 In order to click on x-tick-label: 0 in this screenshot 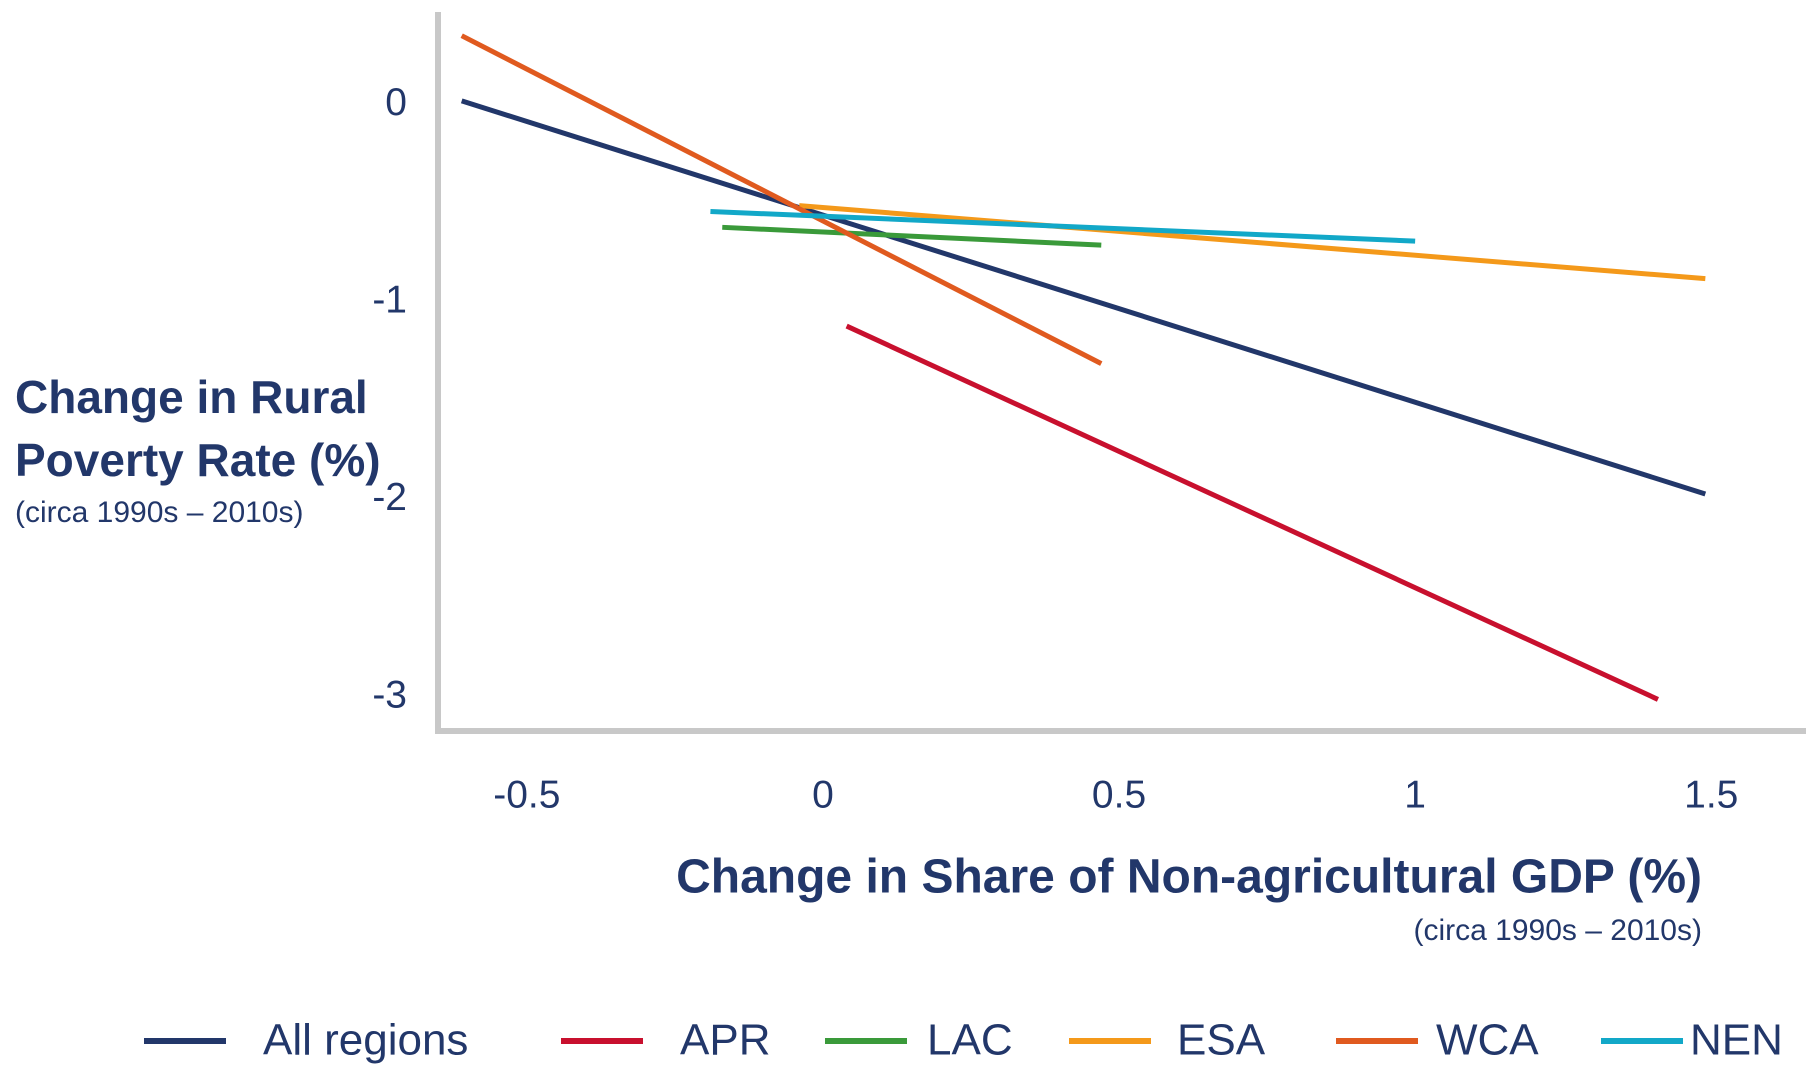, I will do `click(823, 794)`.